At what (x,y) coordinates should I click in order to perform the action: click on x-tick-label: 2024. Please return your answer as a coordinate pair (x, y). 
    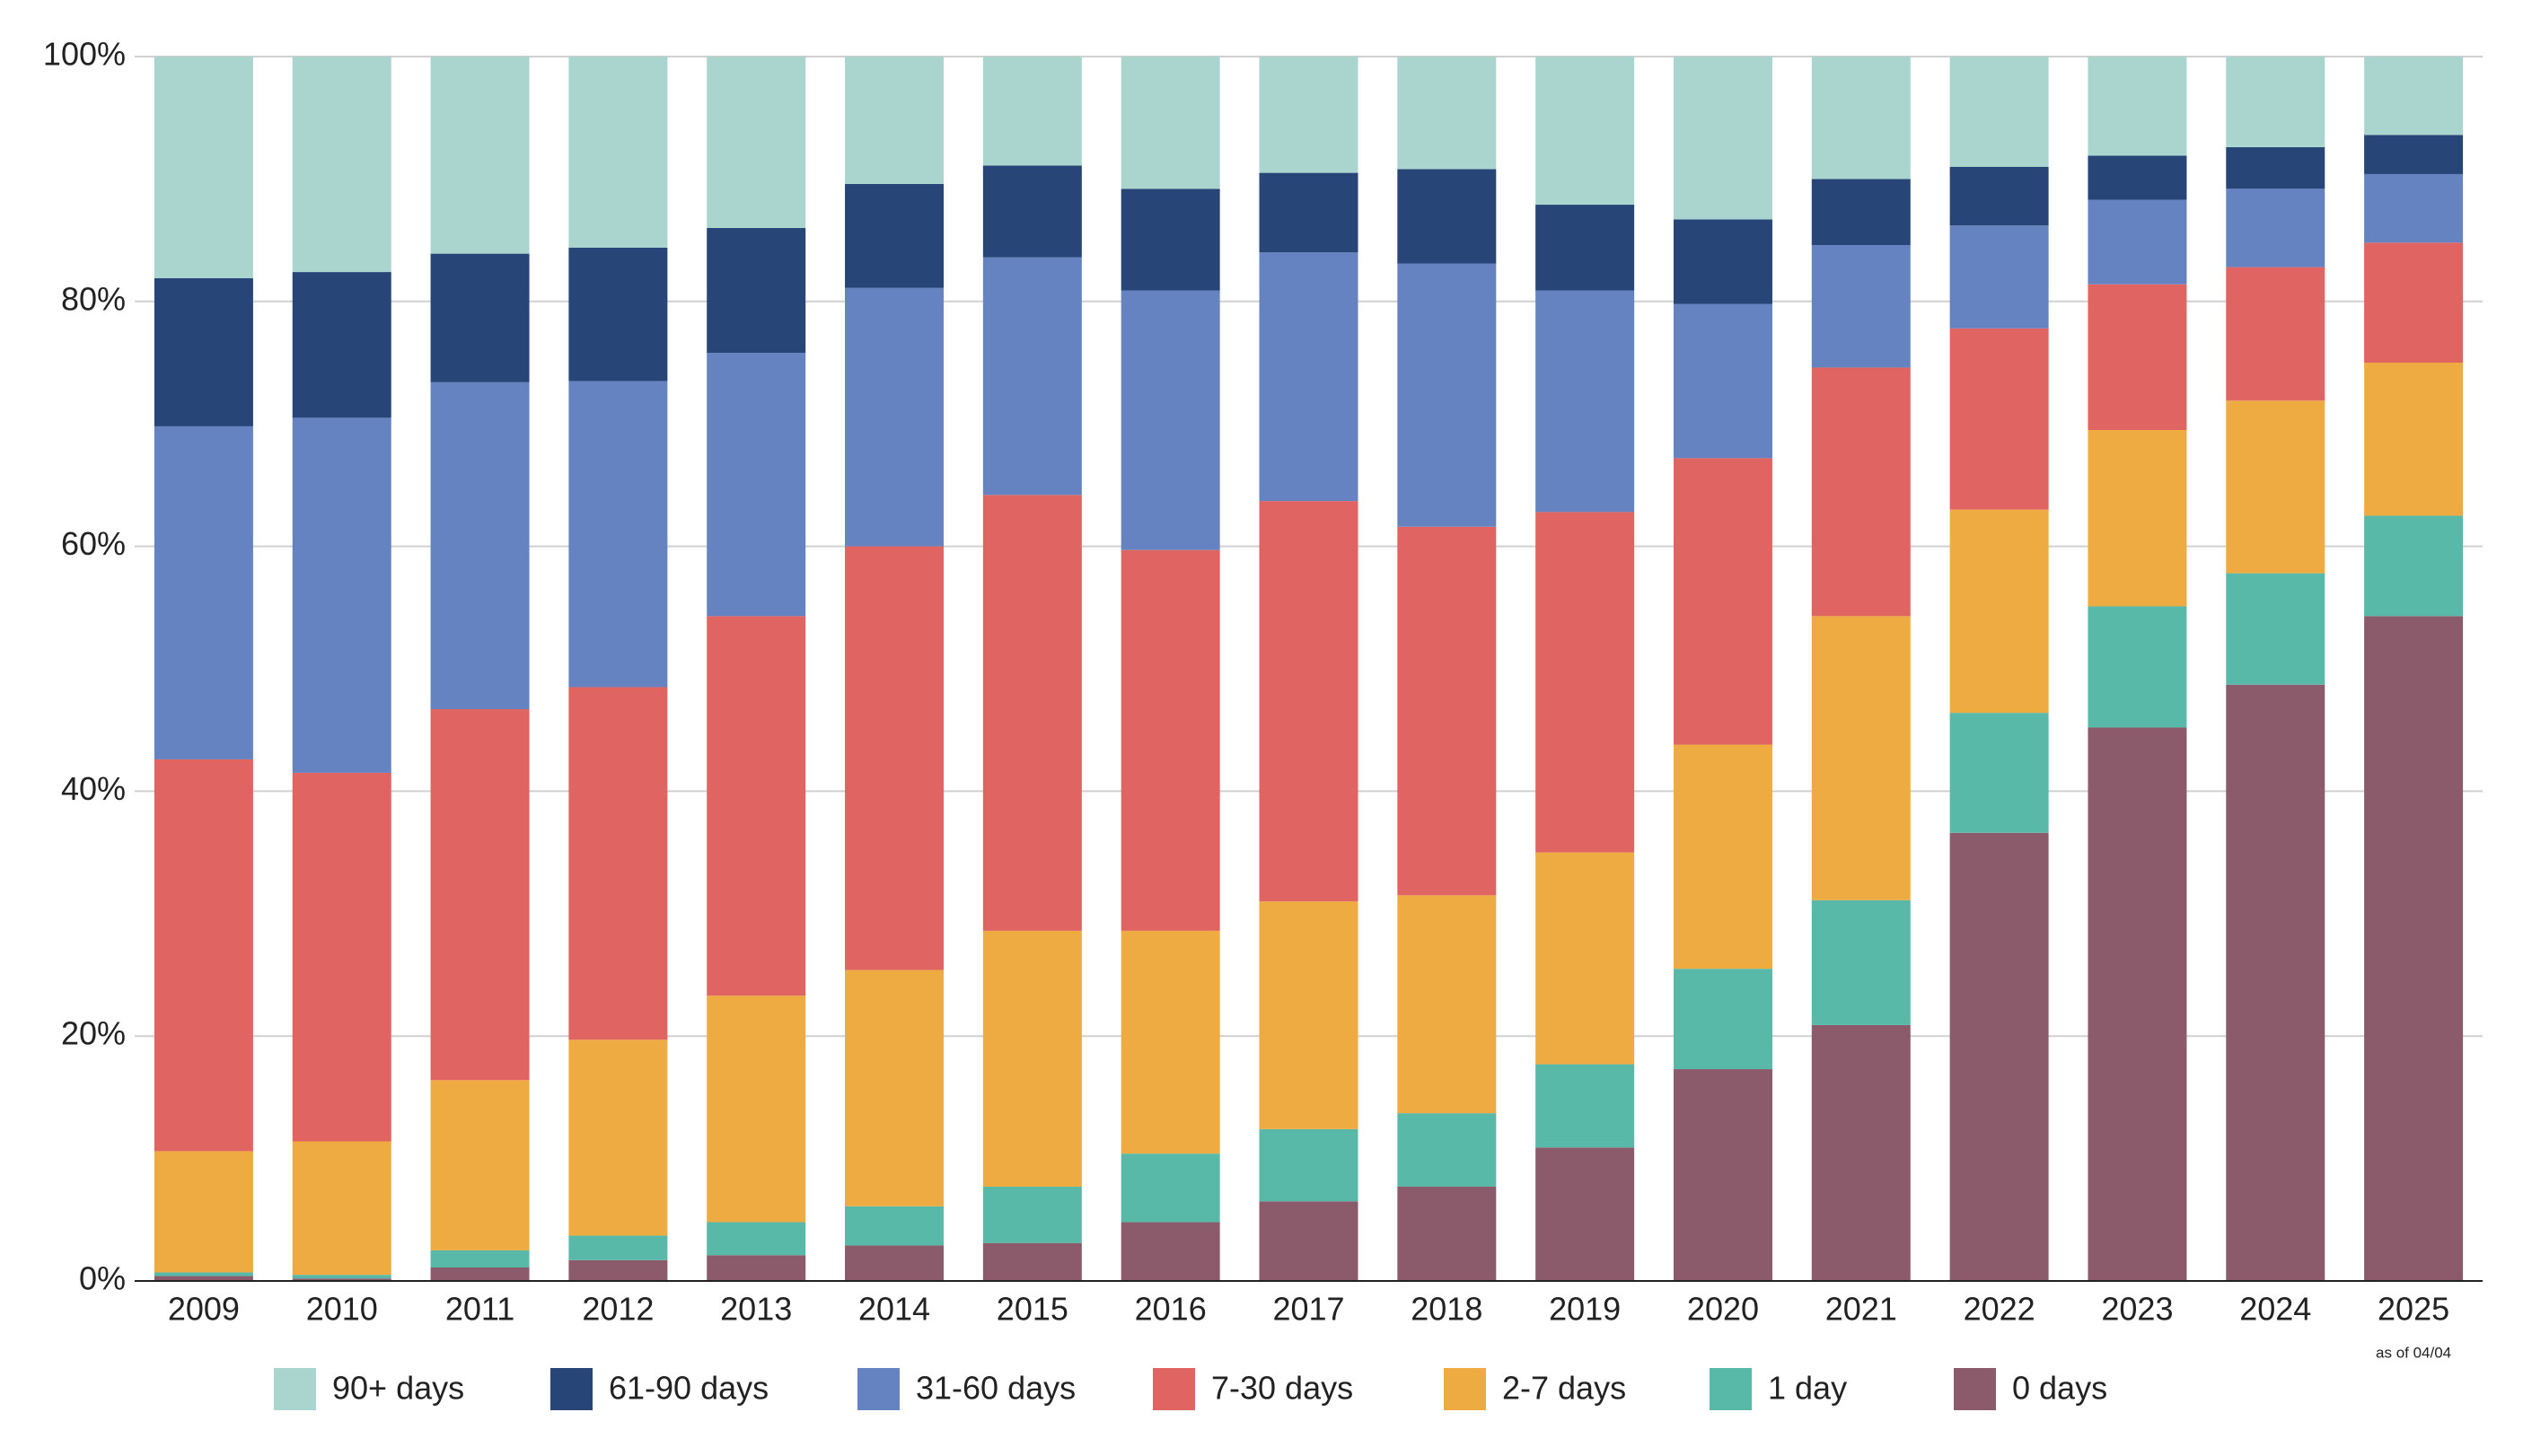
    Looking at the image, I should click on (2275, 1309).